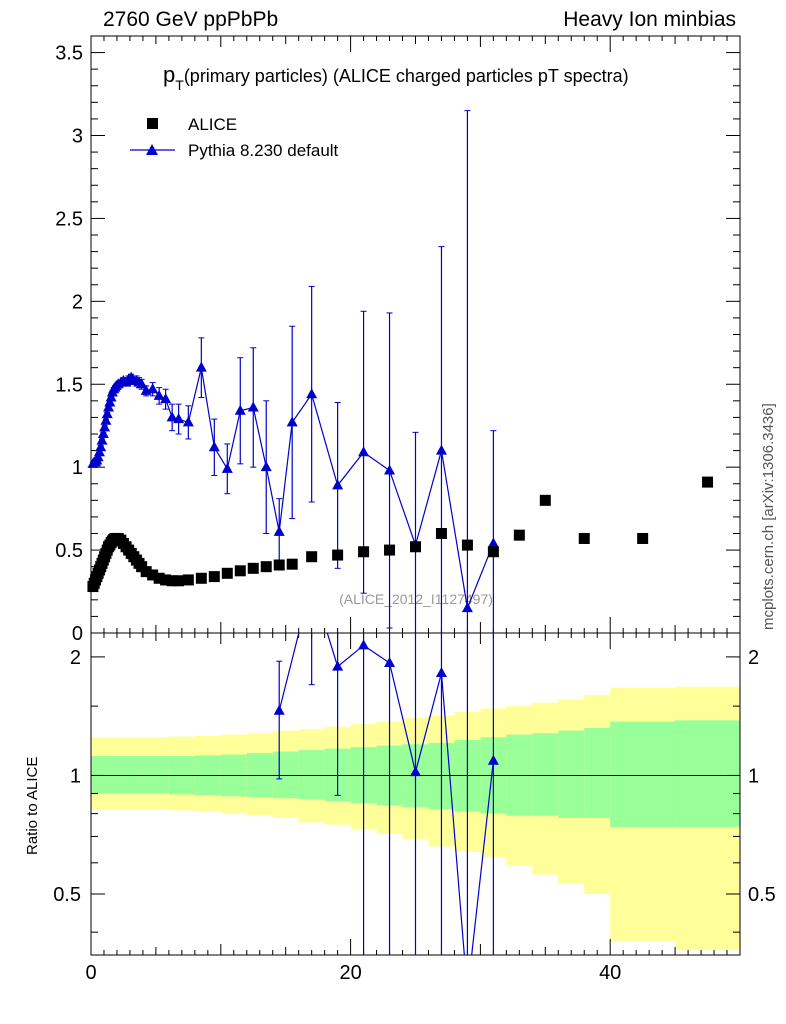 The width and height of the screenshot is (786, 1024). I want to click on y-tick-label: 0.5, so click(69, 551).